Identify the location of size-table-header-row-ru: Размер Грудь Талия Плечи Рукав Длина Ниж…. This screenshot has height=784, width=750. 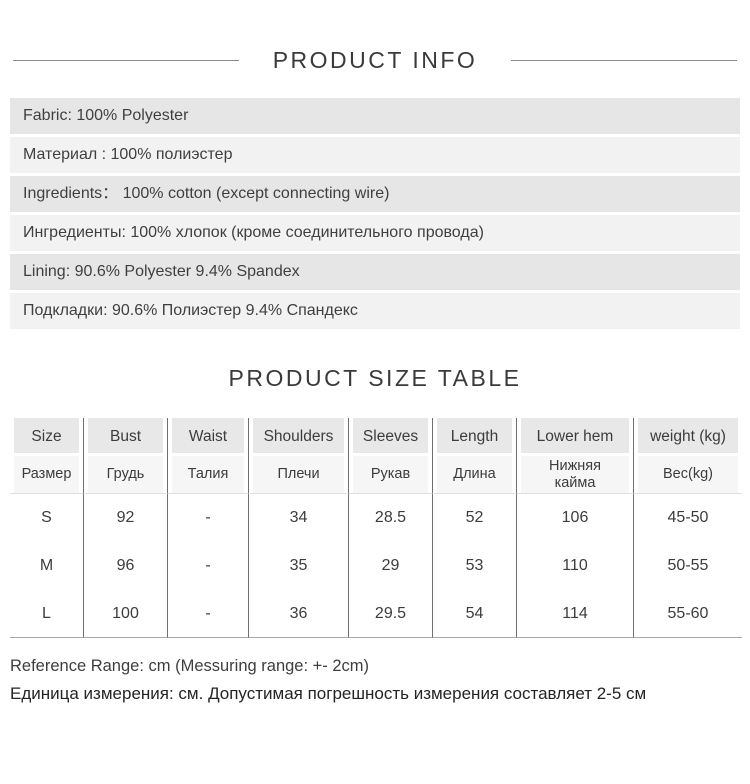
(376, 475).